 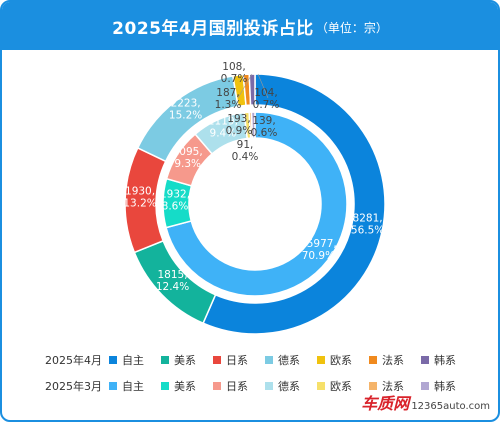 What do you see at coordinates (425, 386) in the screenshot?
I see `legend-swatch-1-hanxi` at bounding box center [425, 386].